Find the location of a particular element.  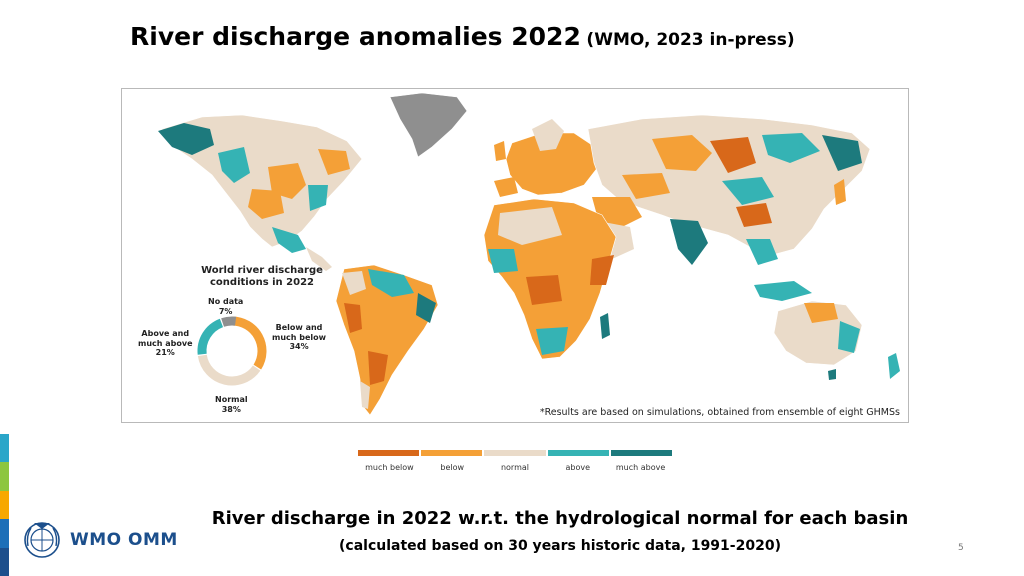

map-na-west is located at coordinates (234, 165).